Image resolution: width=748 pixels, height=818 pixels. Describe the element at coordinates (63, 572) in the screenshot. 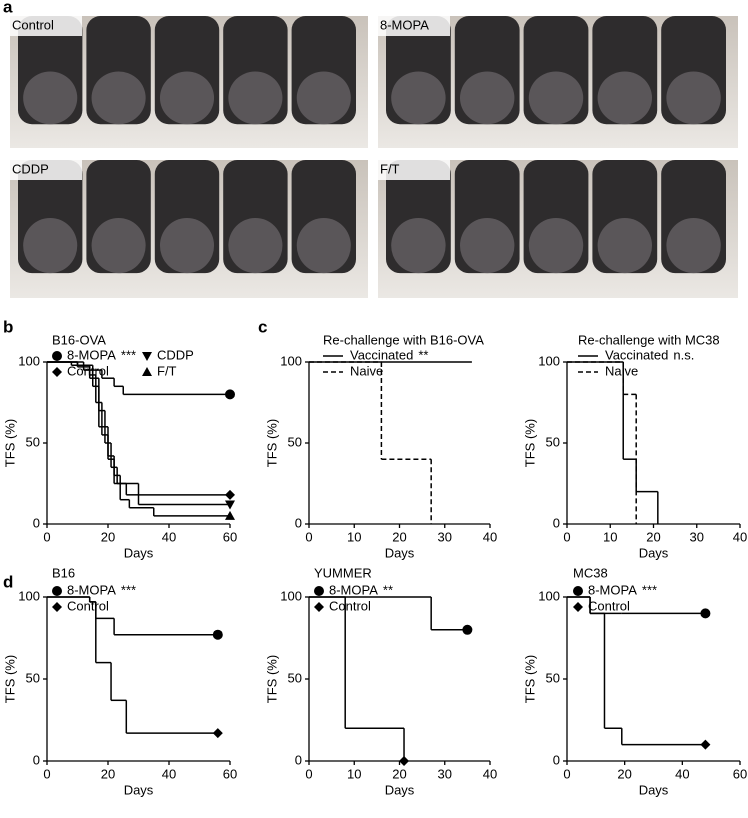

I see `chart-title: B16` at that location.